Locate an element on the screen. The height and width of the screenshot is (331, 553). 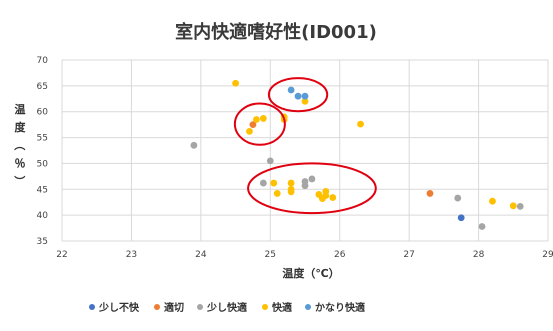
x-axis-ticks: 22 23 24 25 26 27 28 29 is located at coordinates (304, 255).